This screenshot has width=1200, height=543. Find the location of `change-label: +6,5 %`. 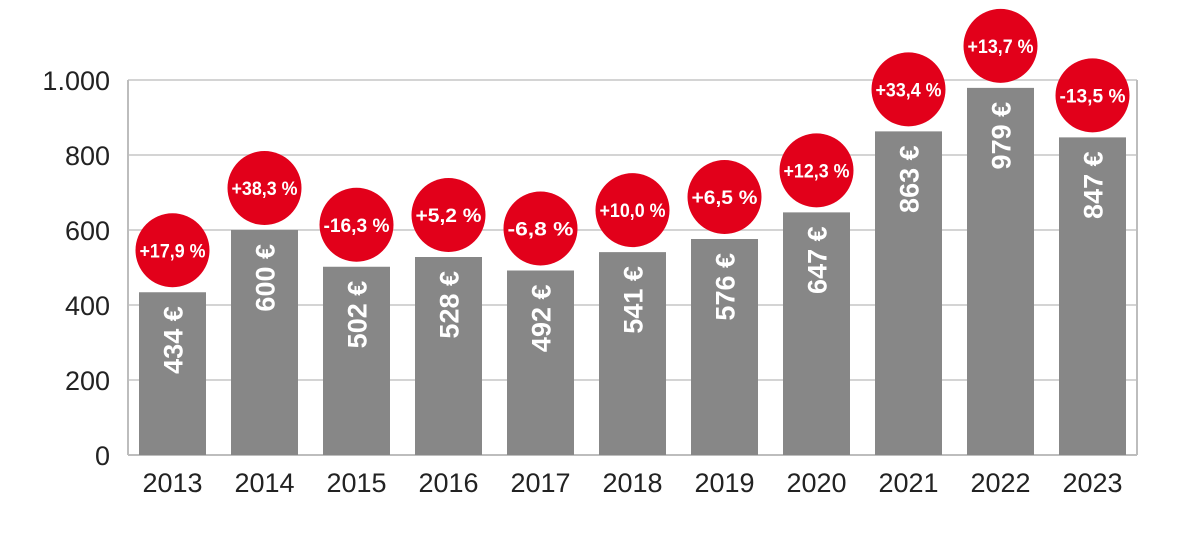

change-label: +6,5 % is located at coordinates (725, 198).